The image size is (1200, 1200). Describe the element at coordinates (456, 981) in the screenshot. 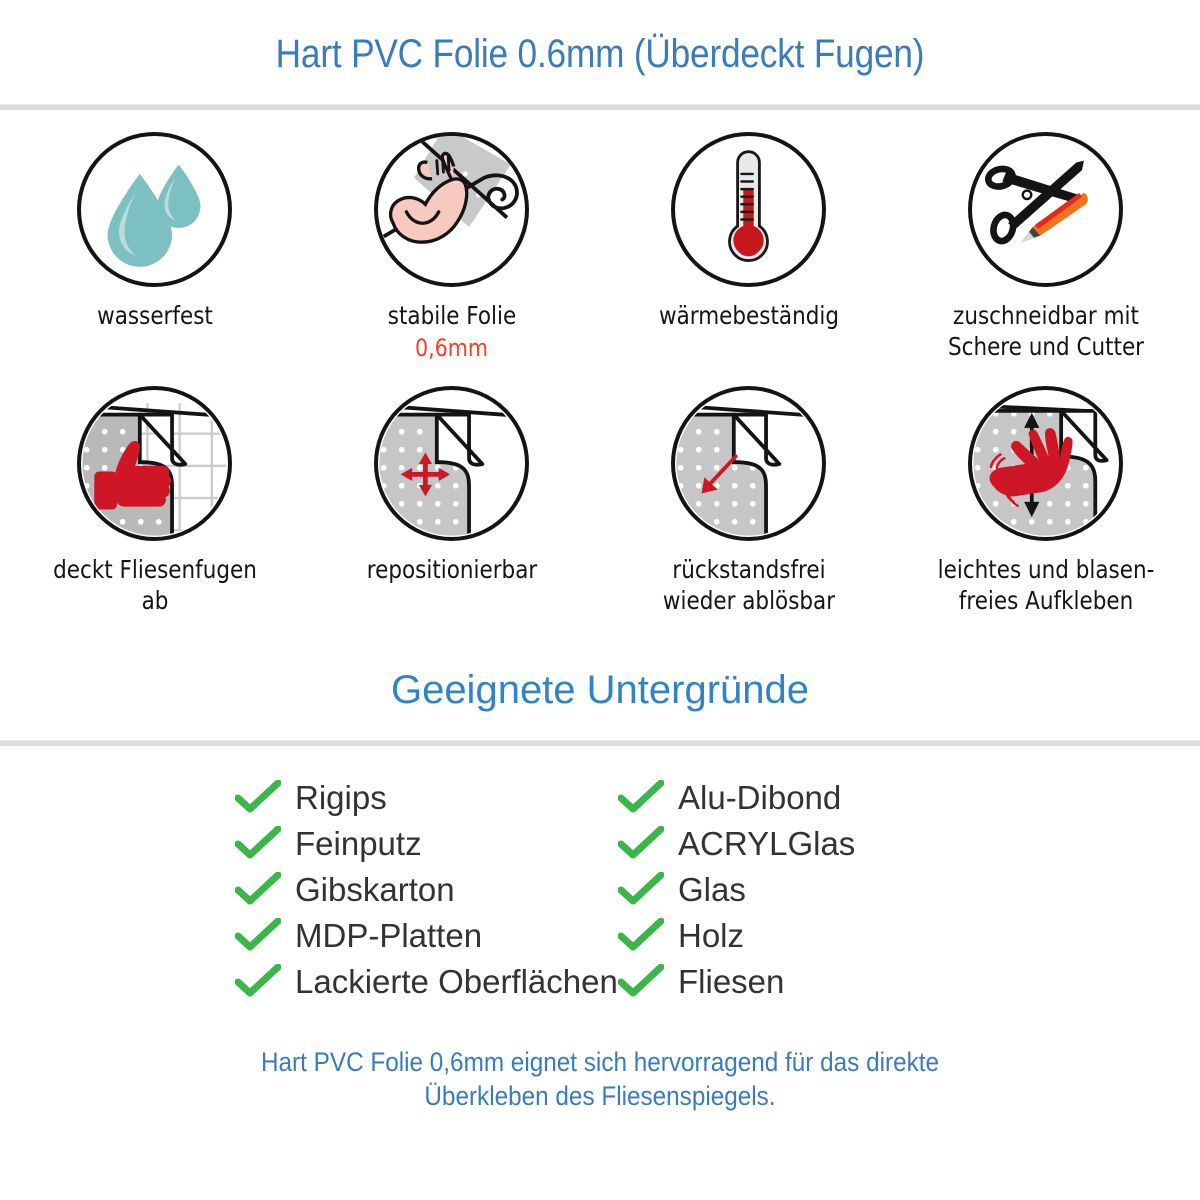

I see `list-item-label: Lackierte Oberflächen` at that location.